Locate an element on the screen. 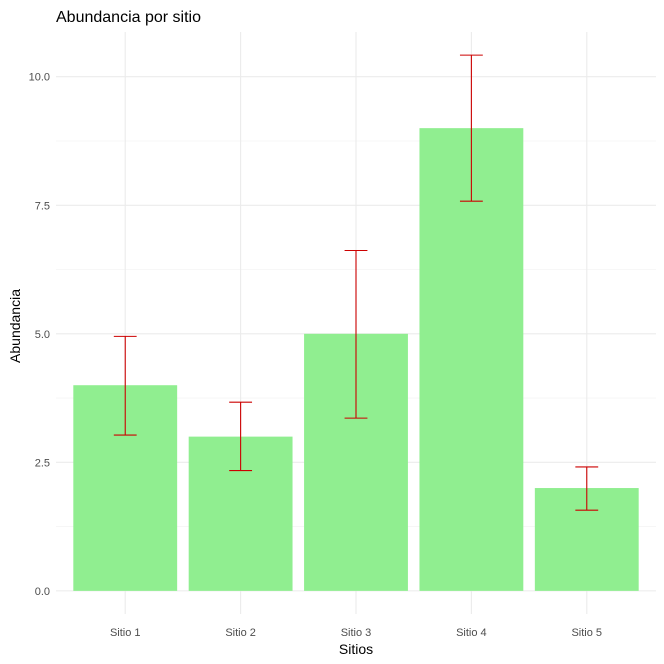 The image size is (664, 664). x-tick-label: Sitio 5 is located at coordinates (586, 633).